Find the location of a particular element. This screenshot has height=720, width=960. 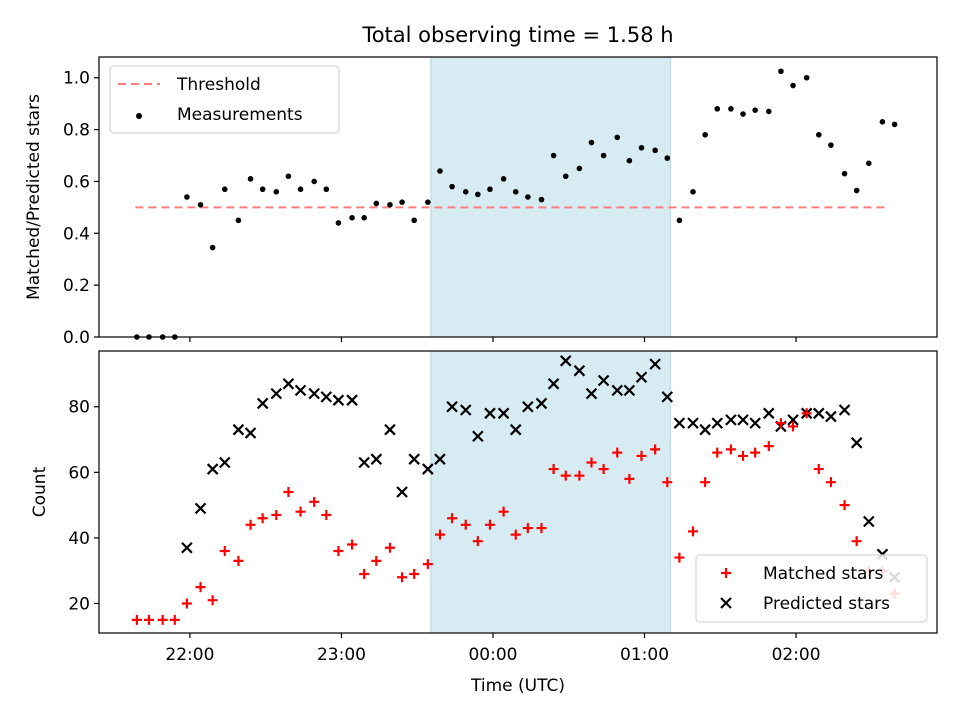

y-tick-label: 60 is located at coordinates (79, 473).